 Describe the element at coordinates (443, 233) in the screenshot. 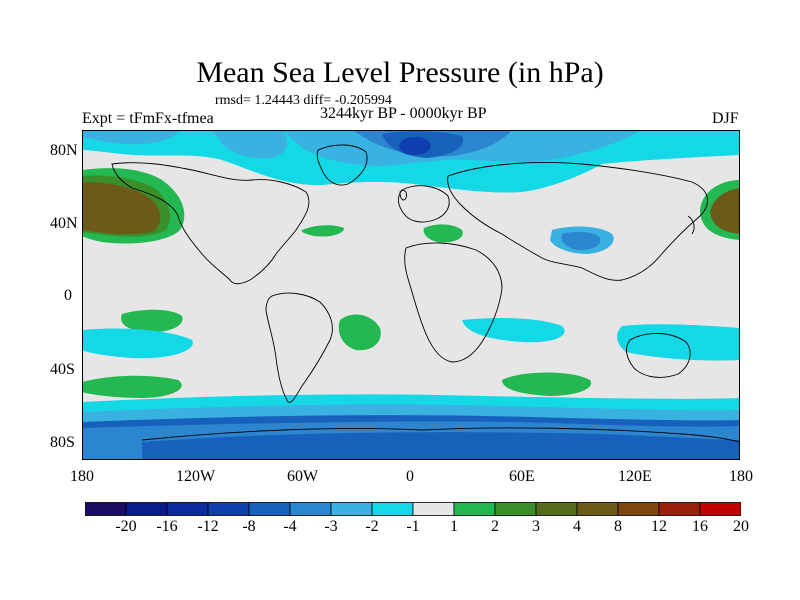

I see `contour-band-2-mediterranean` at that location.